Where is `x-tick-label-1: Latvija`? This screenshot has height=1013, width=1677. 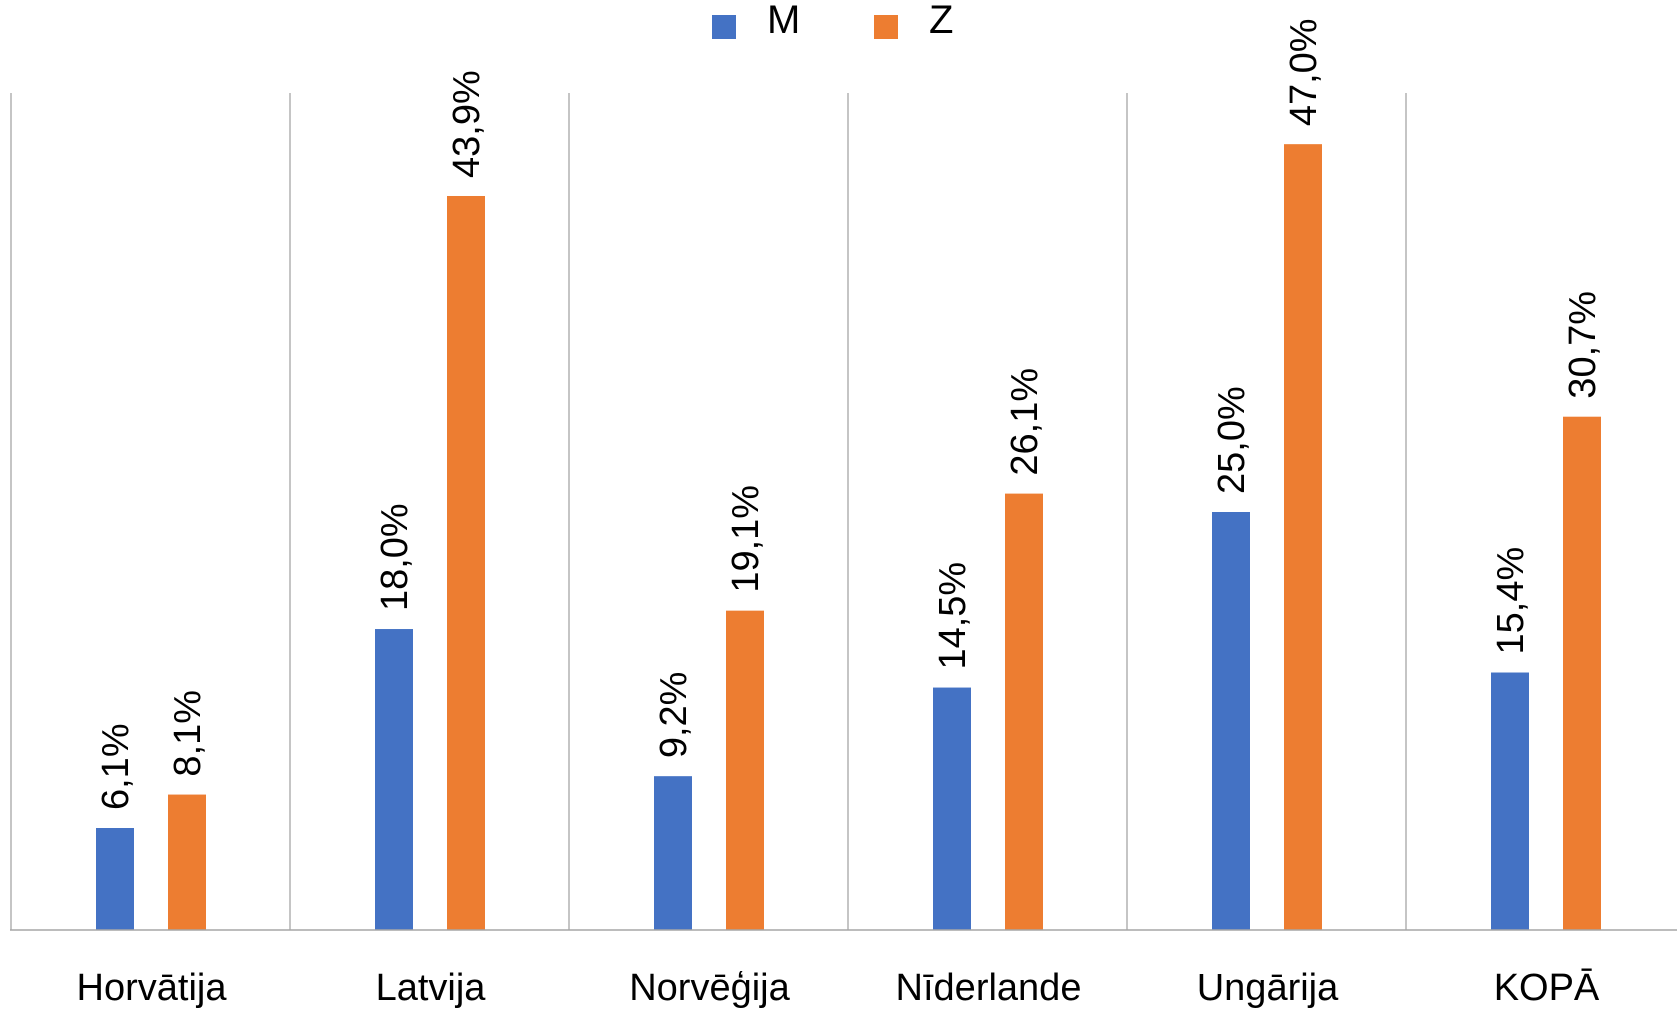 x-tick-label-1: Latvija is located at coordinates (431, 988).